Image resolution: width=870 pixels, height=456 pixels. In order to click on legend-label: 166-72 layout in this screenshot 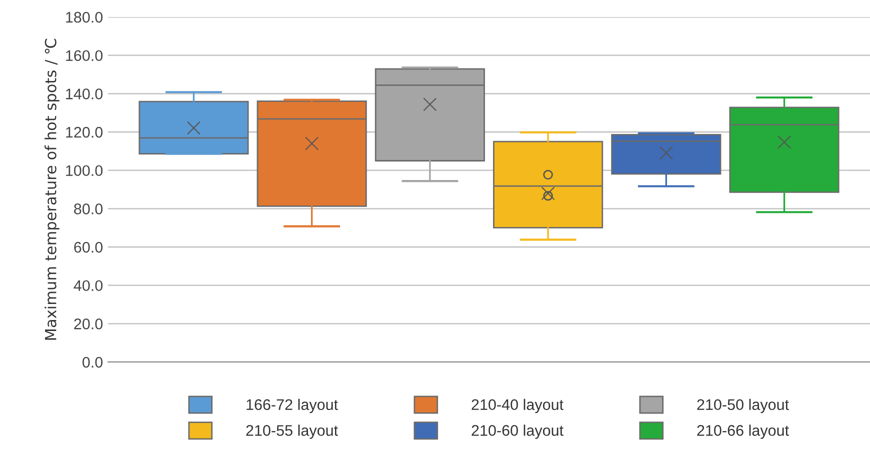, I will do `click(292, 406)`.